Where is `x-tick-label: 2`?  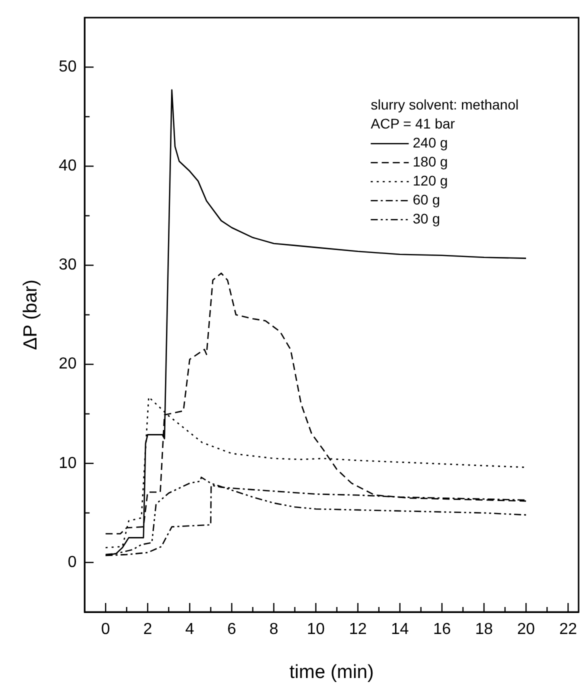 x-tick-label: 2 is located at coordinates (147, 629).